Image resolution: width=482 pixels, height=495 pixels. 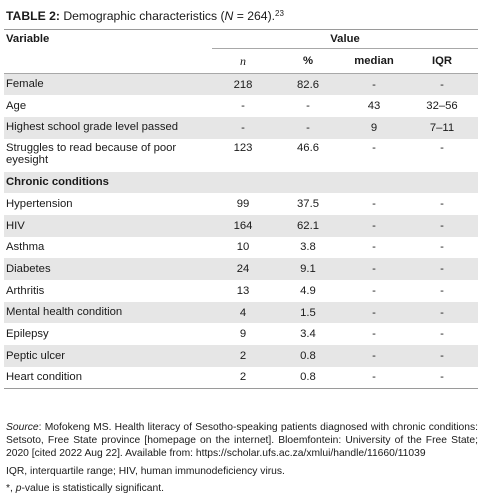 I want to click on cell-percent: 9.1, so click(x=308, y=269).